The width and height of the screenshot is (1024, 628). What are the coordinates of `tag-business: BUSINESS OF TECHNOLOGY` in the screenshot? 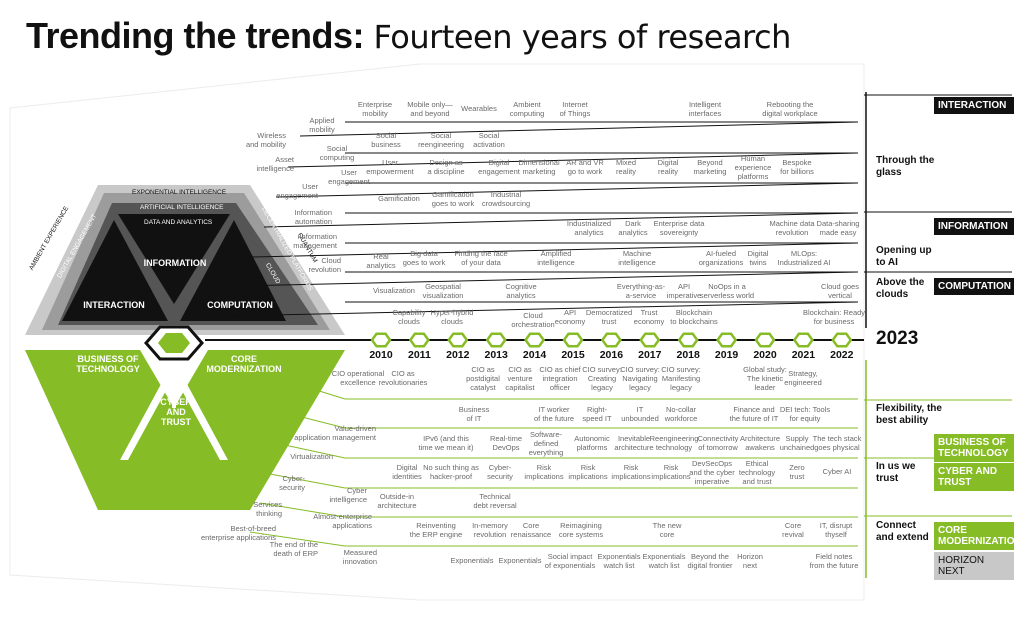 It's located at (974, 448).